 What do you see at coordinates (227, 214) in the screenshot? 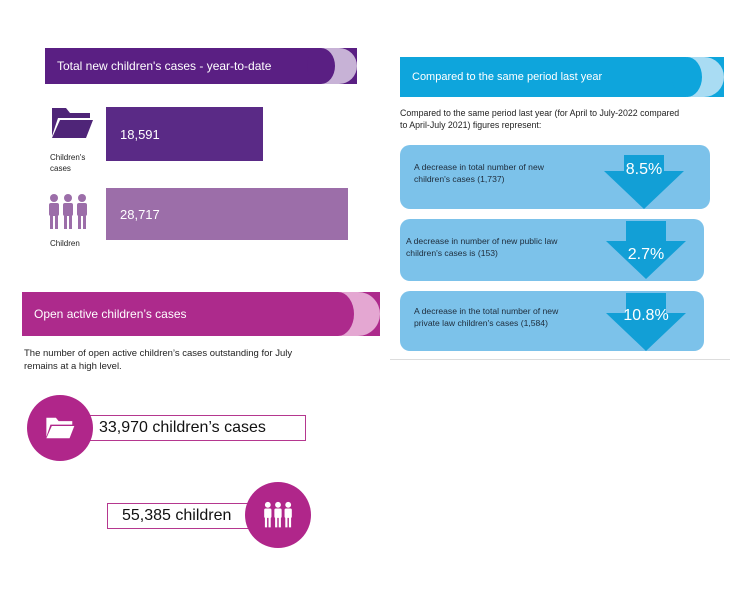
I see `children-bar: 28,717` at bounding box center [227, 214].